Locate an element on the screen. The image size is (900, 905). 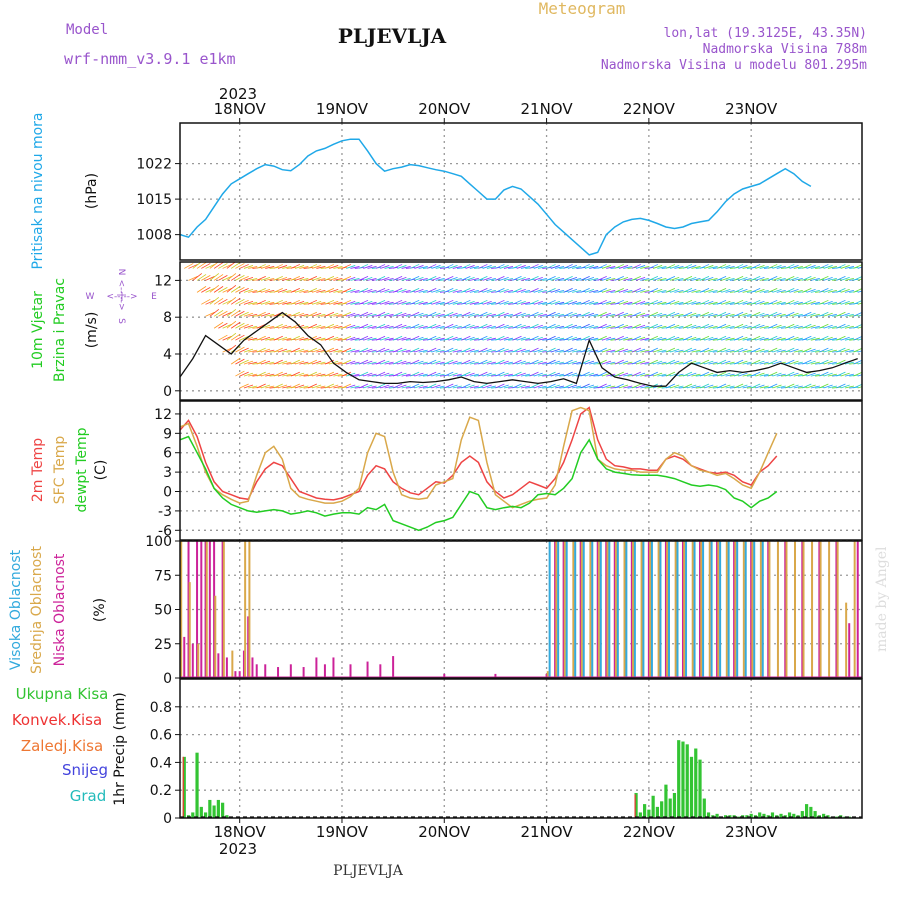
sfc-line is located at coordinates (479, 457).